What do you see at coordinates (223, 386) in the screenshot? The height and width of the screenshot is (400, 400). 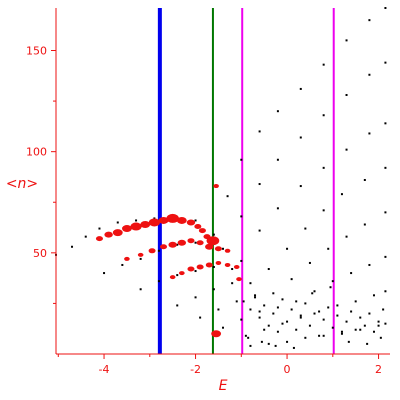 I see `x-axis-label: E` at bounding box center [223, 386].